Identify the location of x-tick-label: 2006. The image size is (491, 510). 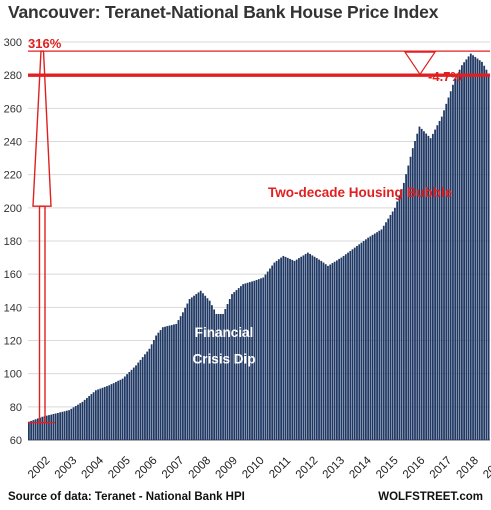
(146, 468).